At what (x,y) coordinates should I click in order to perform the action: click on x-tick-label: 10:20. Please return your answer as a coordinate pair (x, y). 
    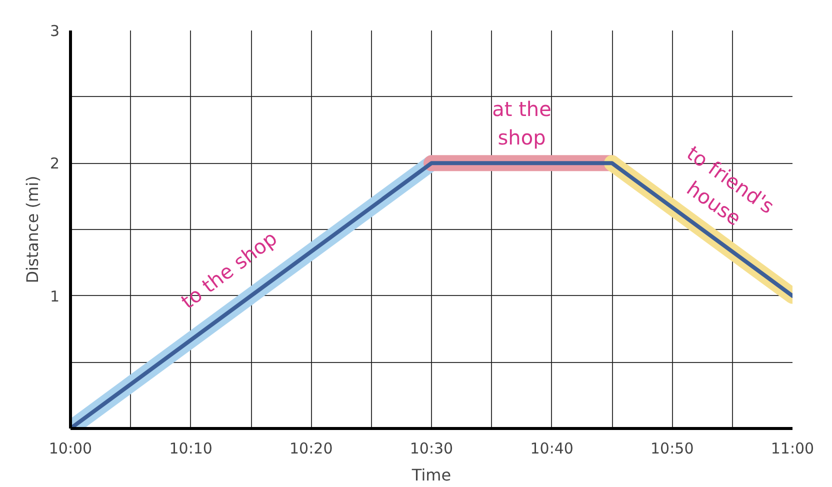
    Looking at the image, I should click on (311, 449).